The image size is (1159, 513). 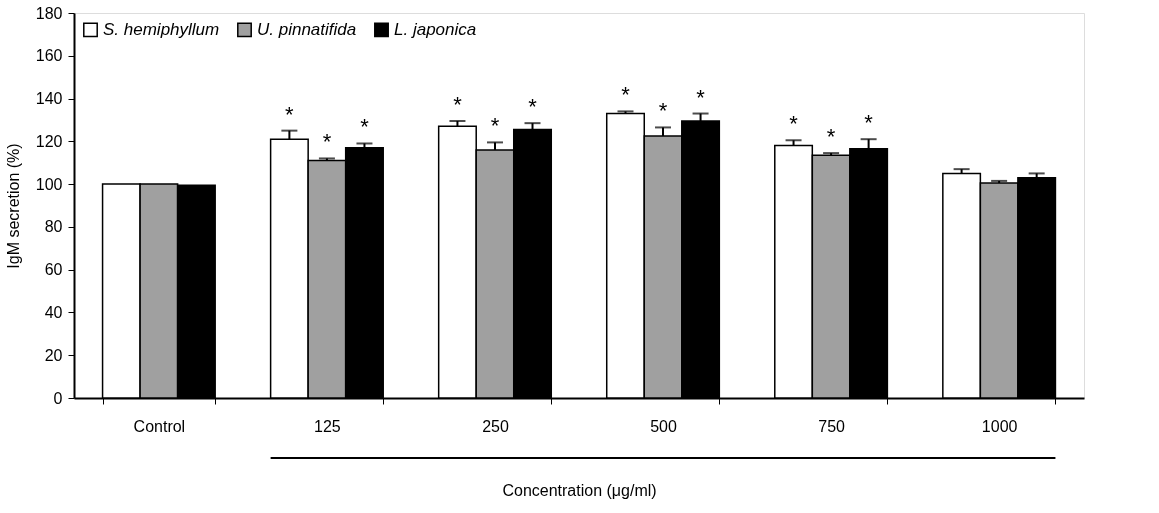 I want to click on y-tick-label: 180, so click(x=49, y=13).